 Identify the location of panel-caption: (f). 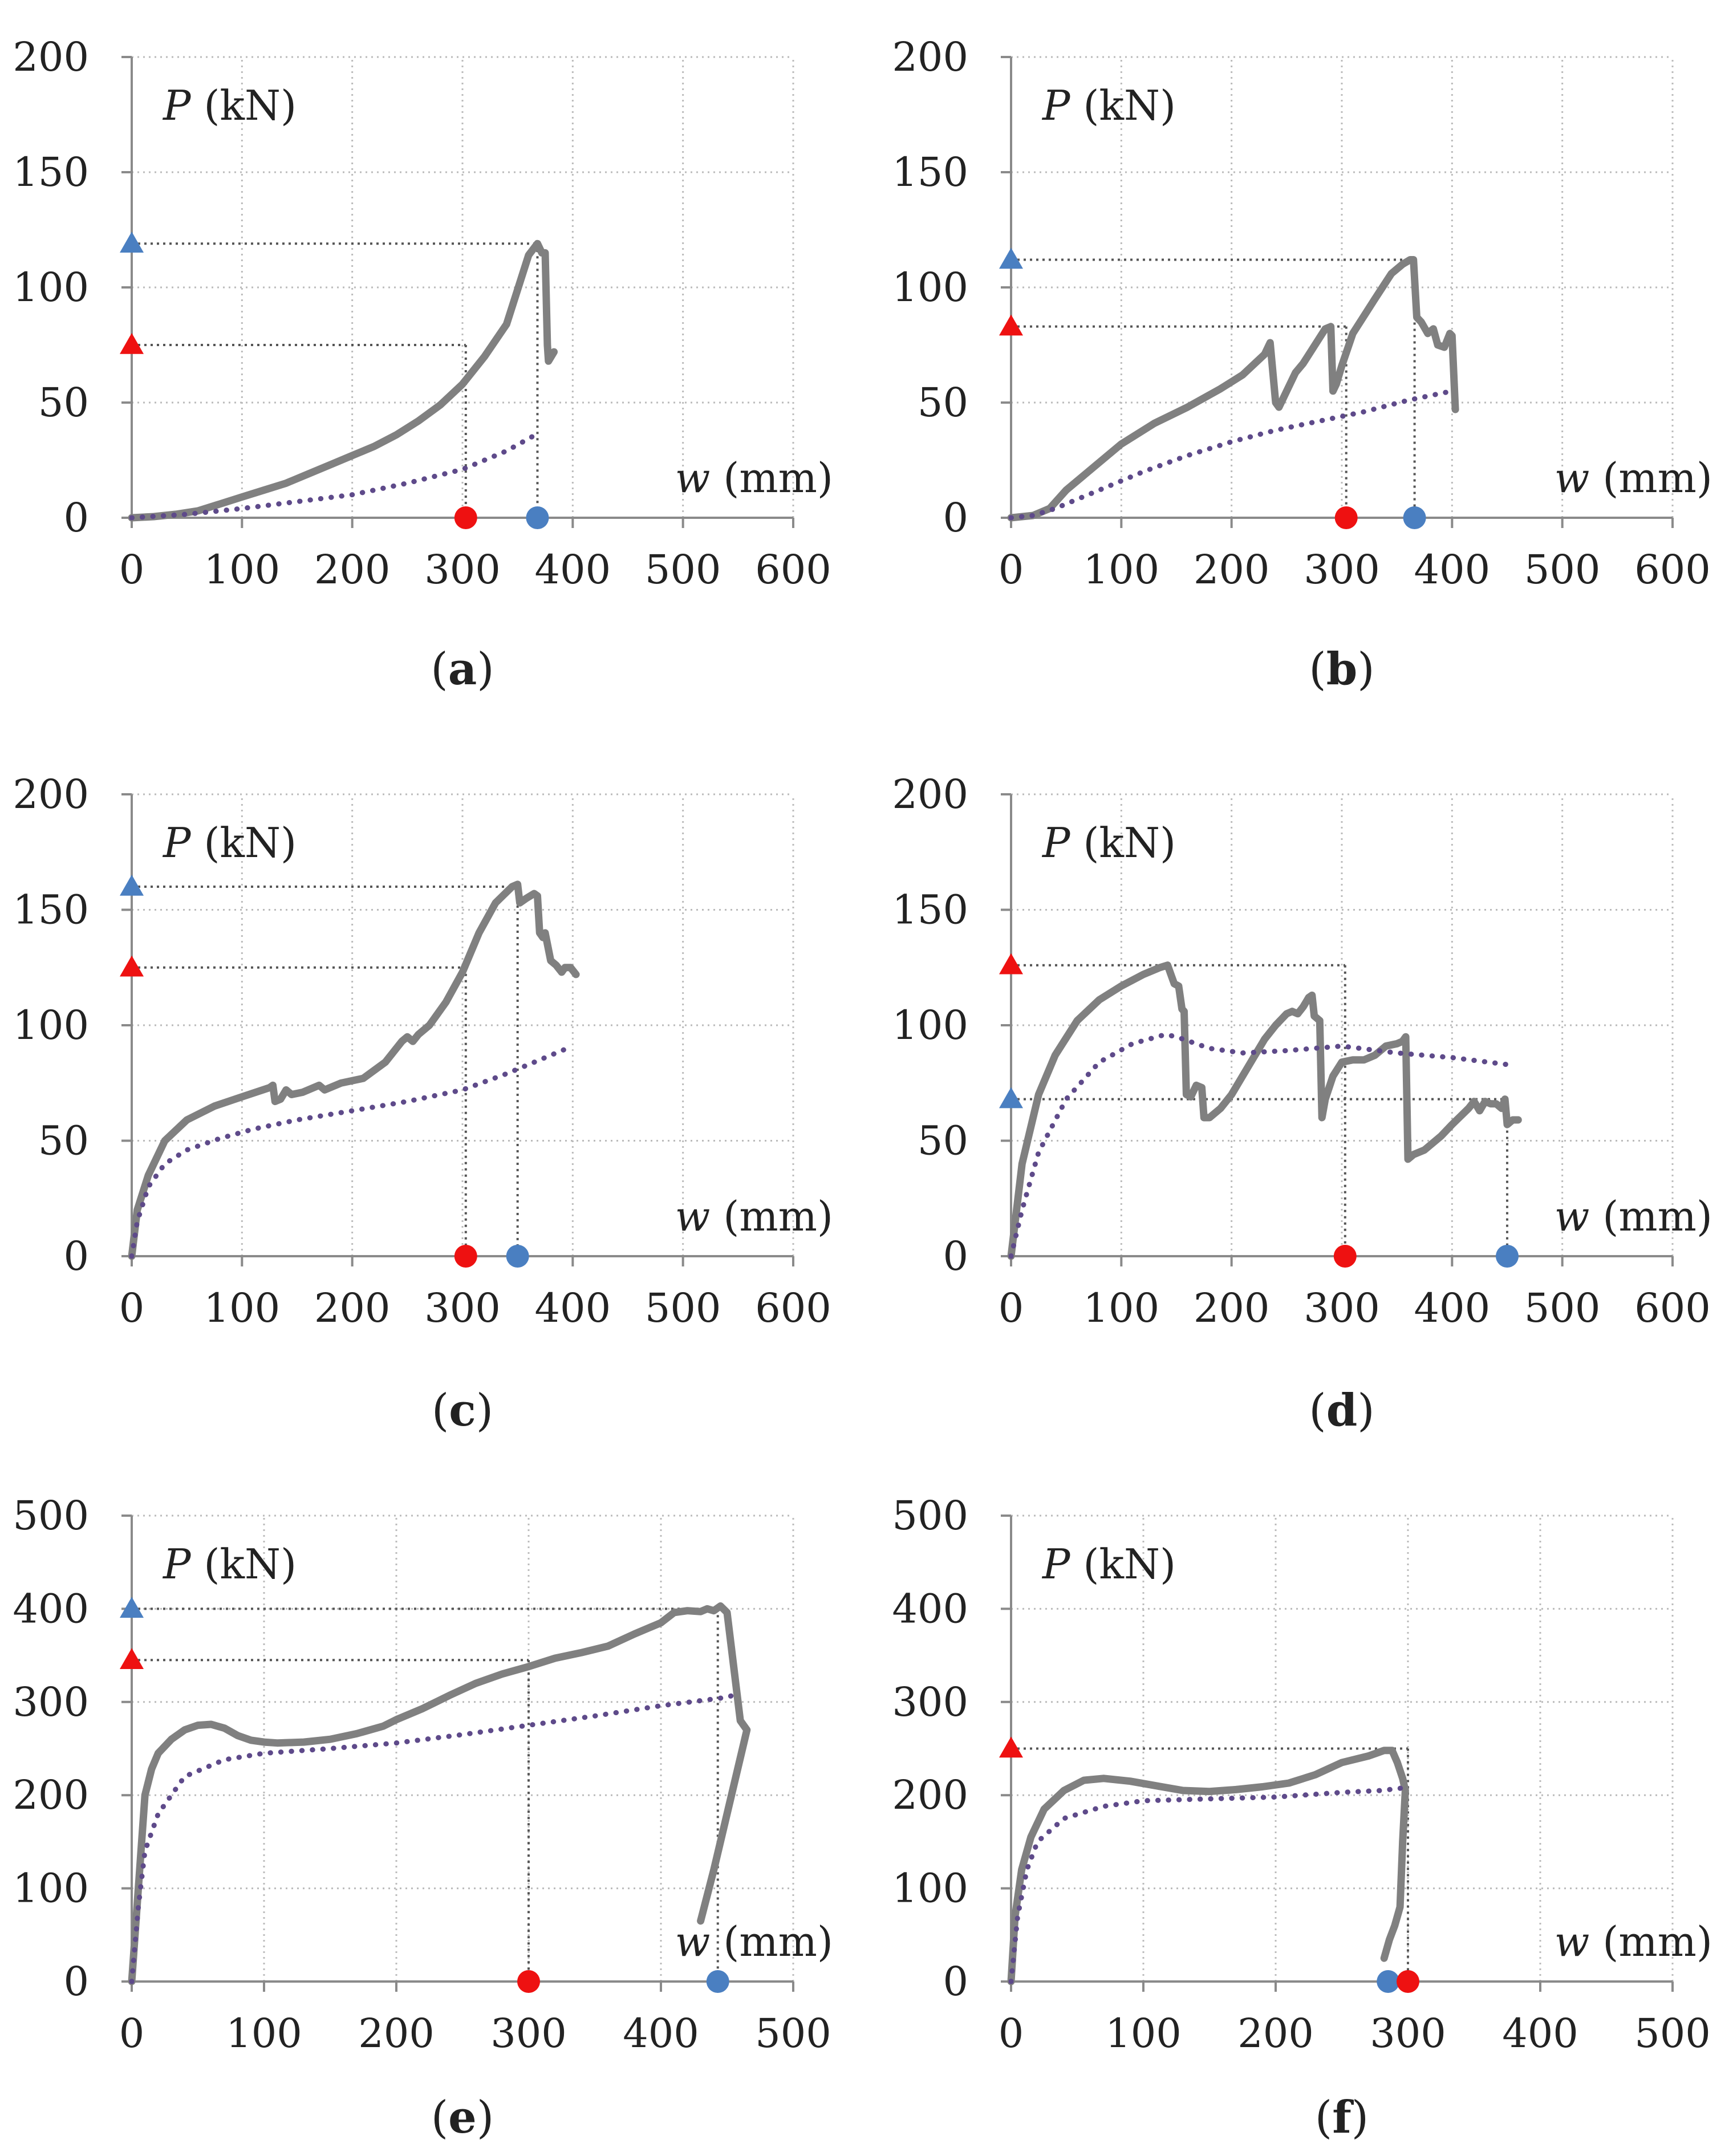
(1342, 2117).